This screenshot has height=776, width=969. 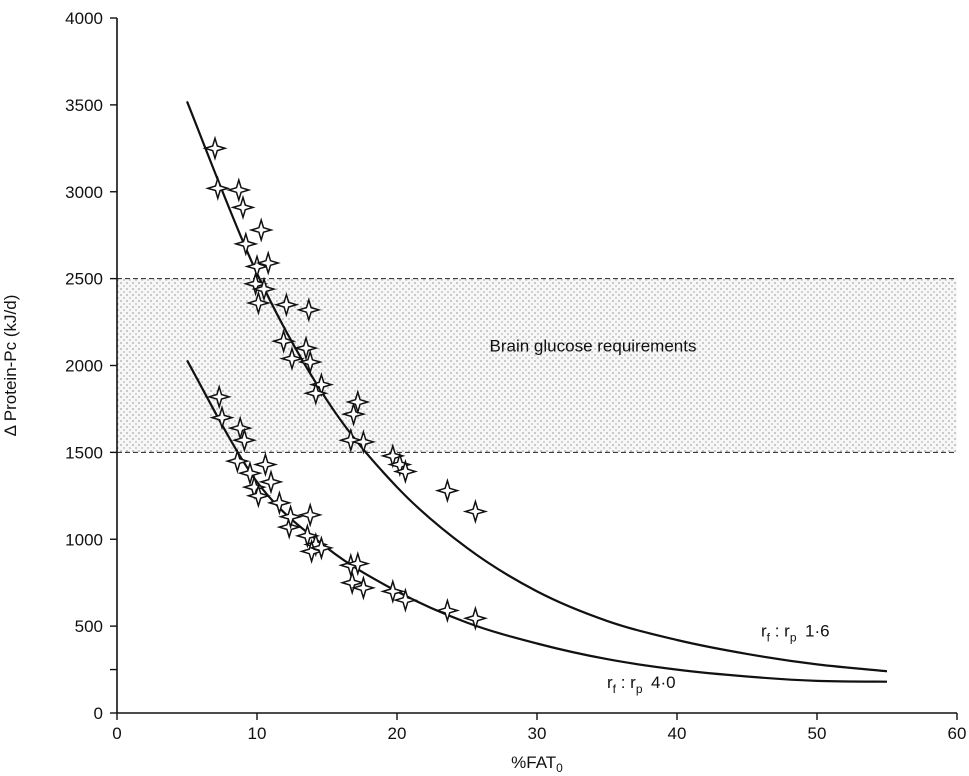 I want to click on y-tick-label: 1500, so click(x=84, y=452).